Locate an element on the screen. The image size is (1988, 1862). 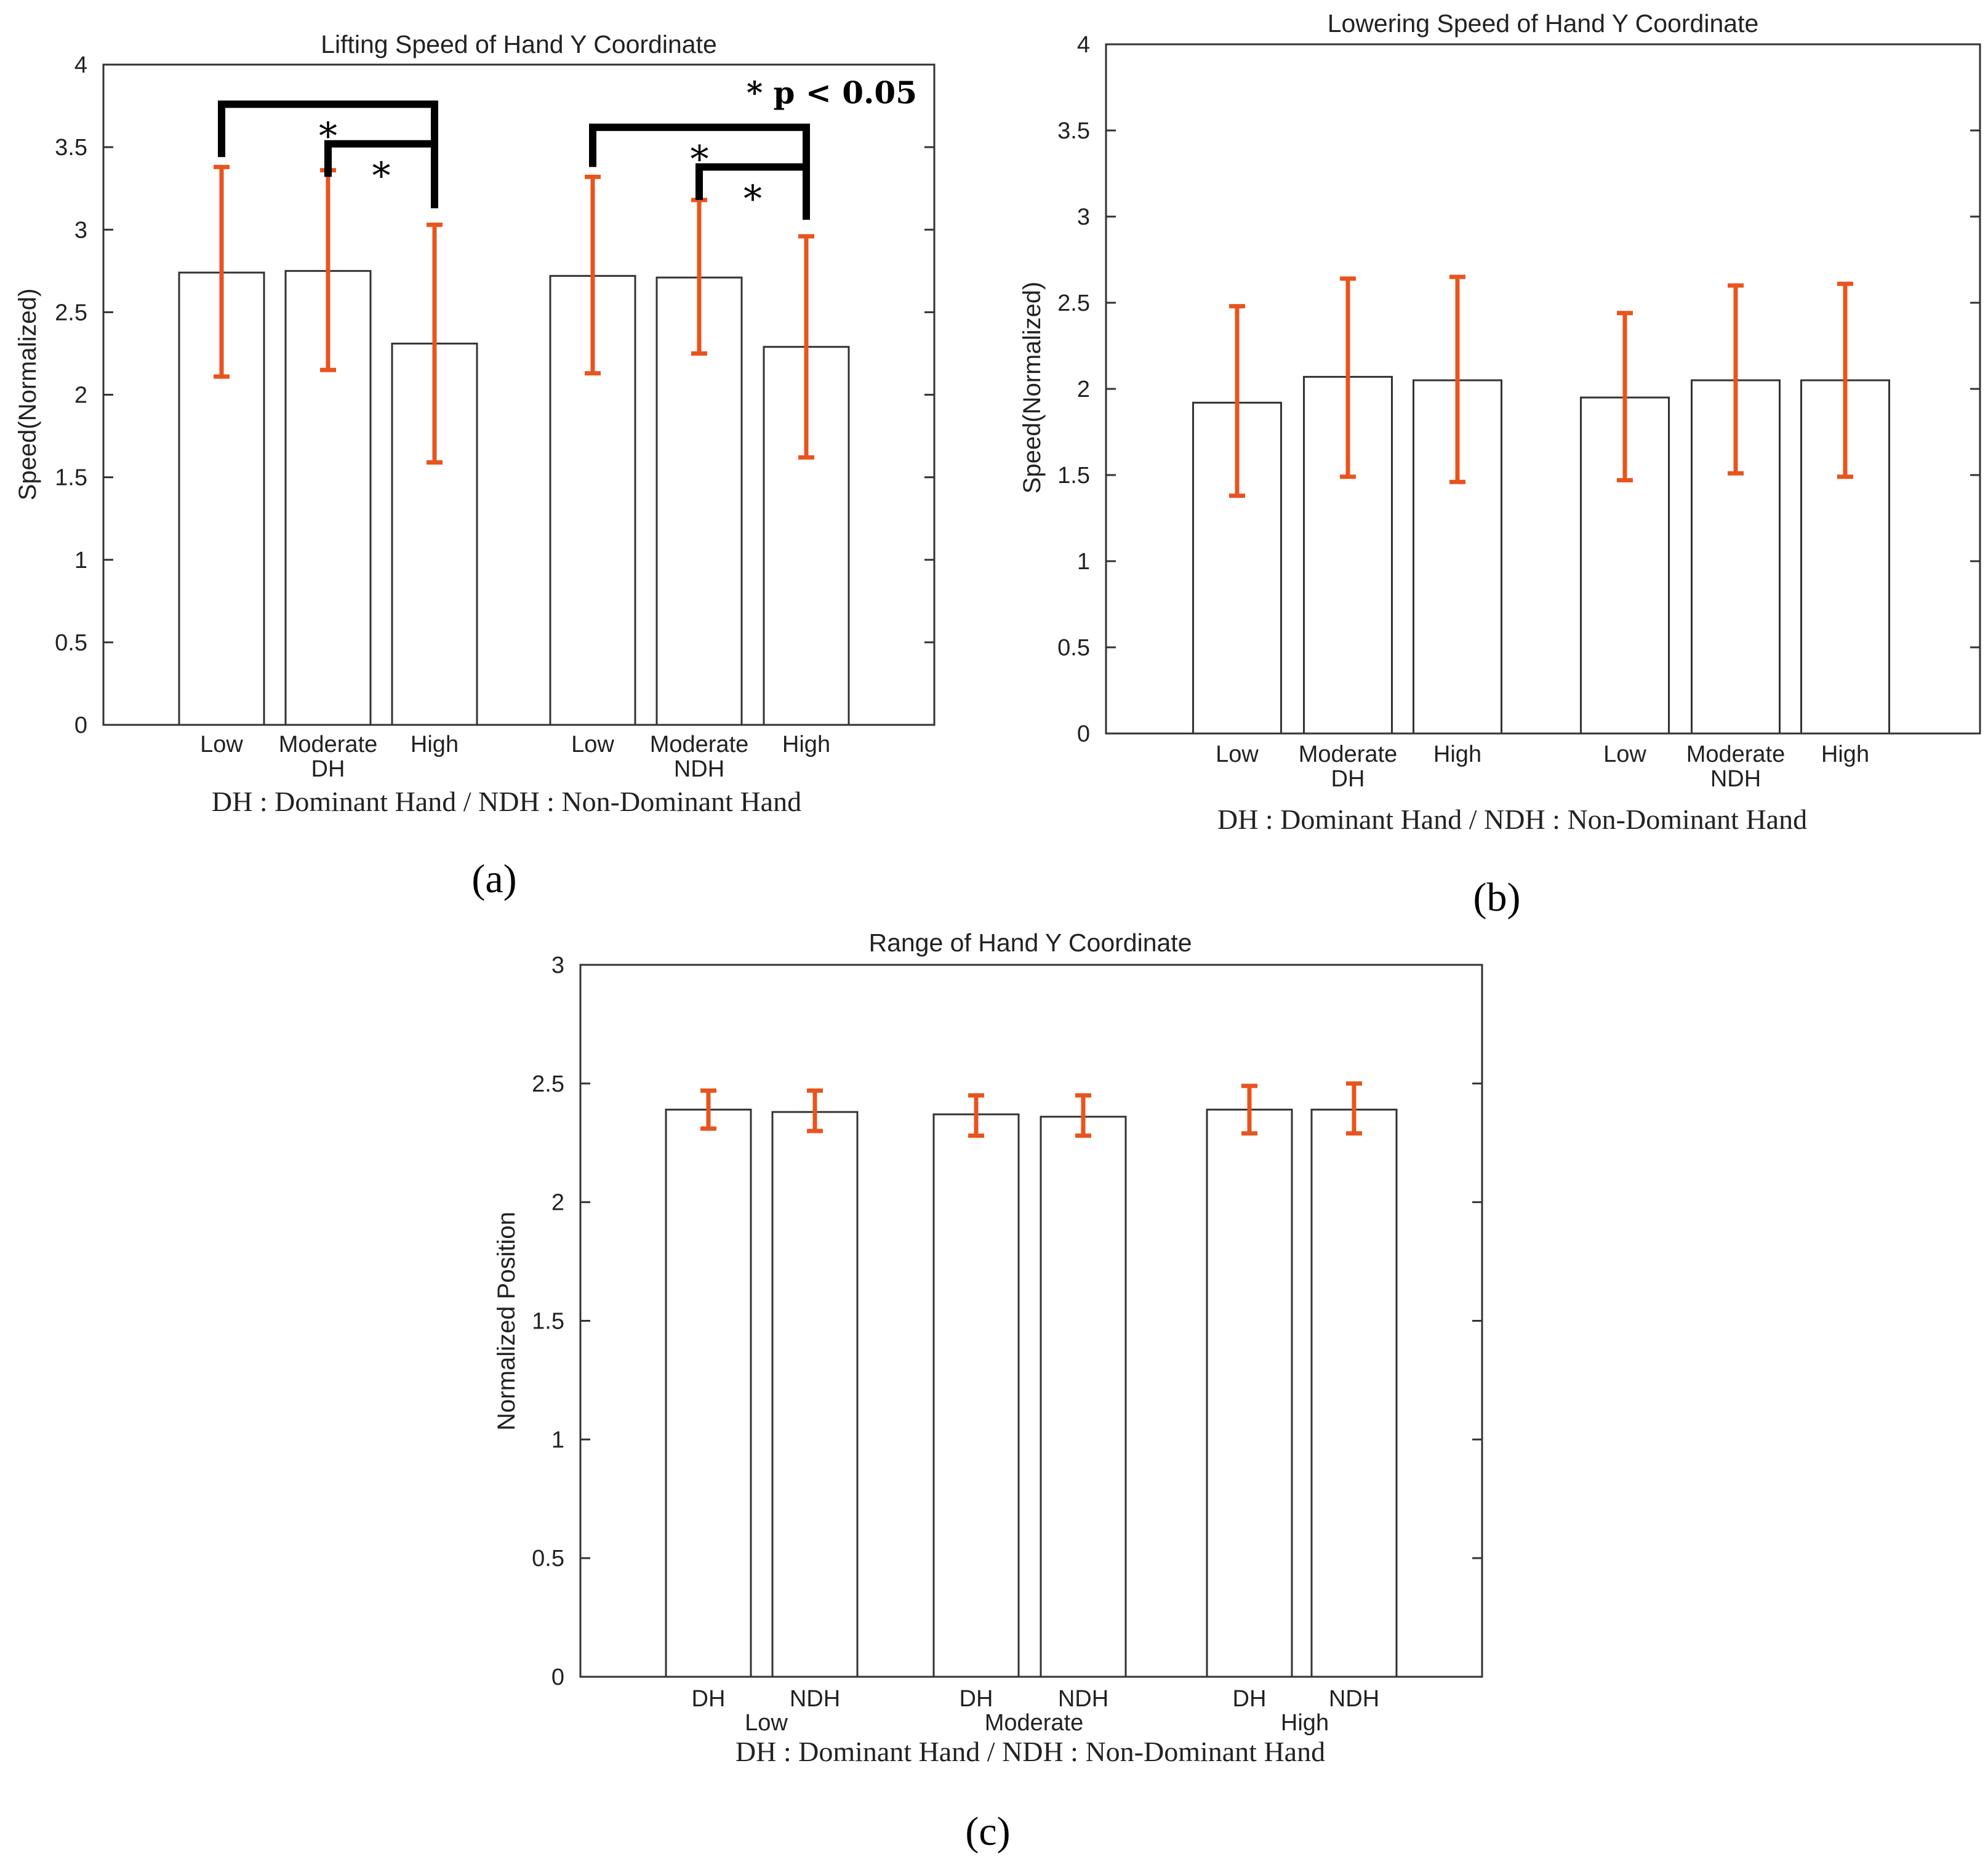
panel-b-y-axis-label: Speed(Normalized) is located at coordinates (1032, 388).